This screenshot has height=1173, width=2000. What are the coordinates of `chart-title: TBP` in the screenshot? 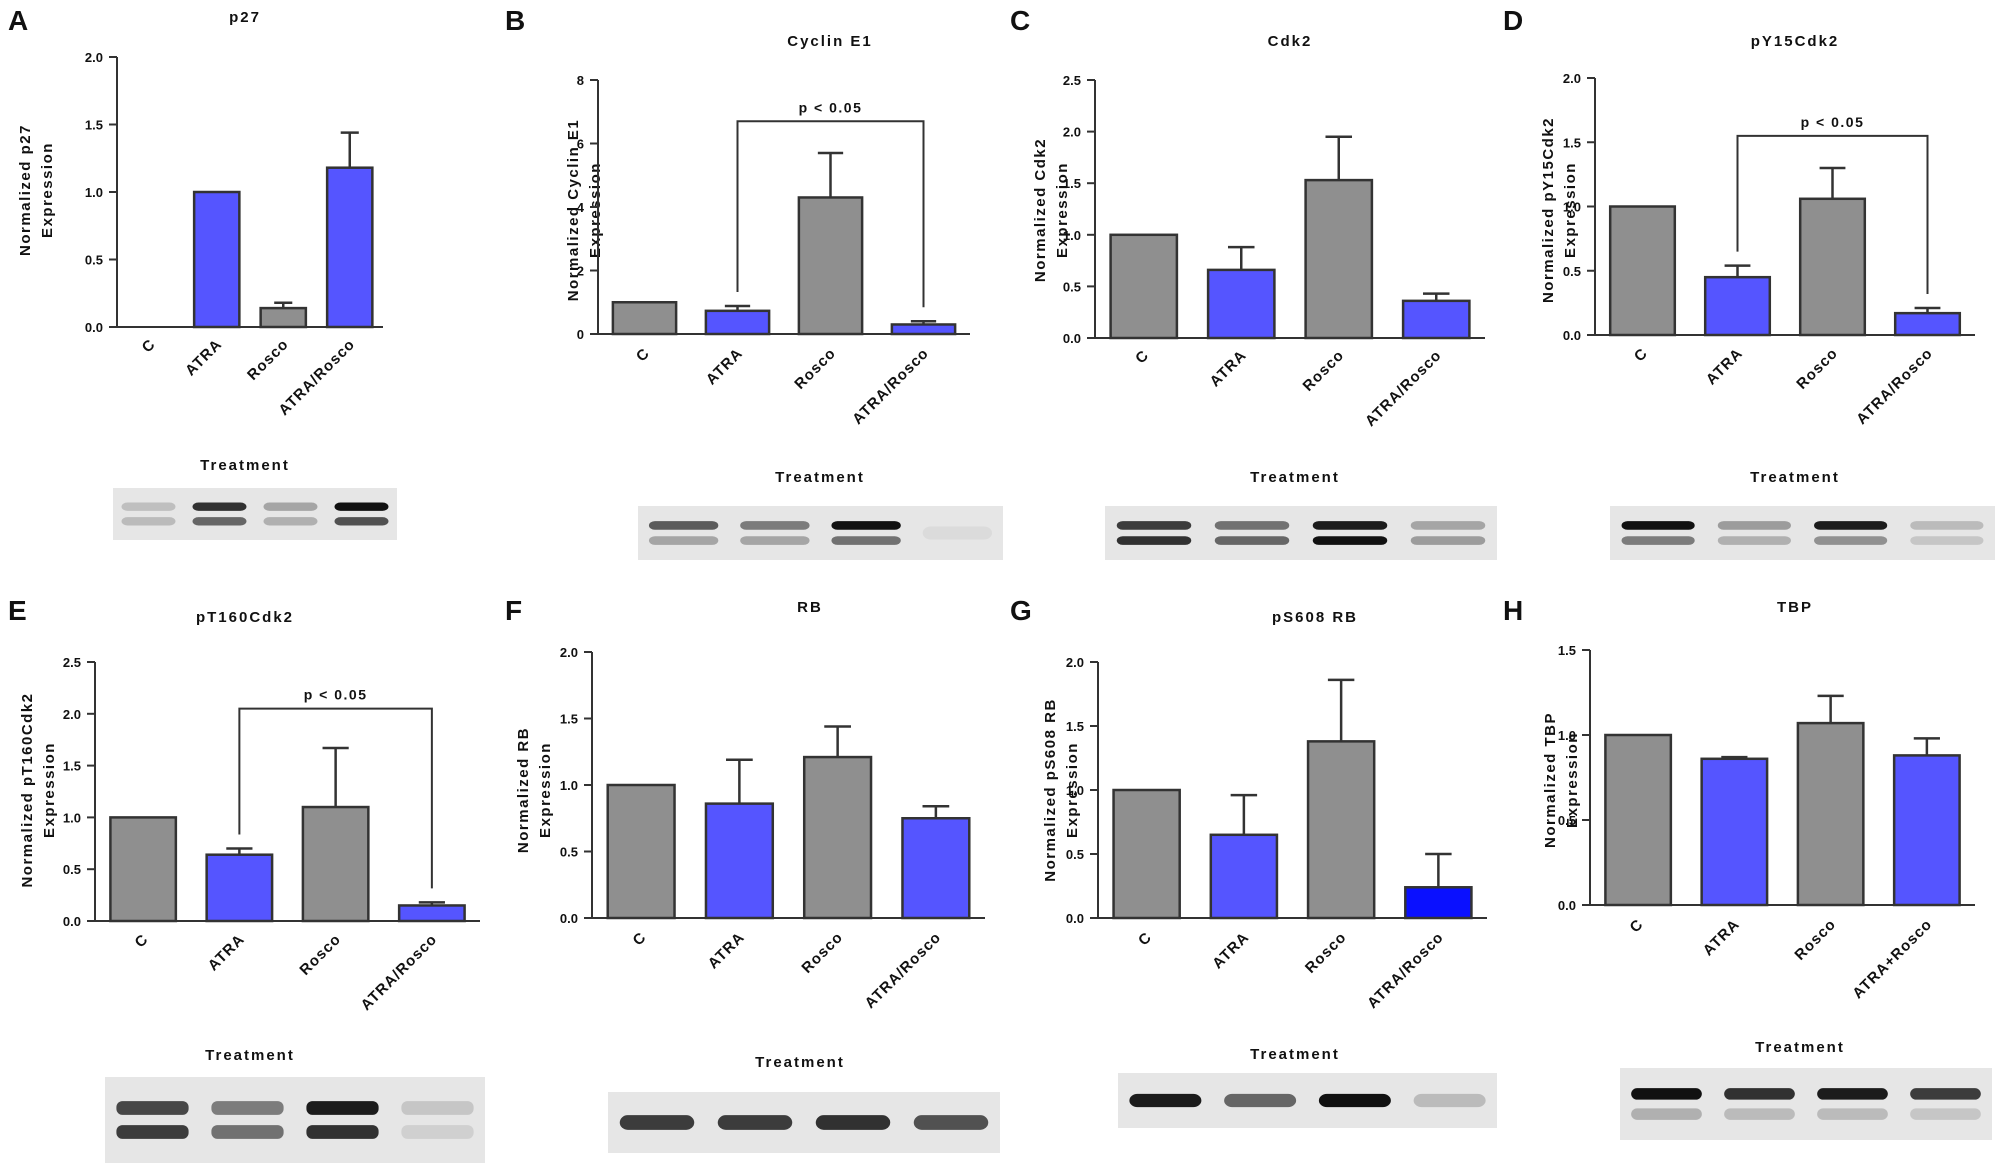 It's located at (1795, 607).